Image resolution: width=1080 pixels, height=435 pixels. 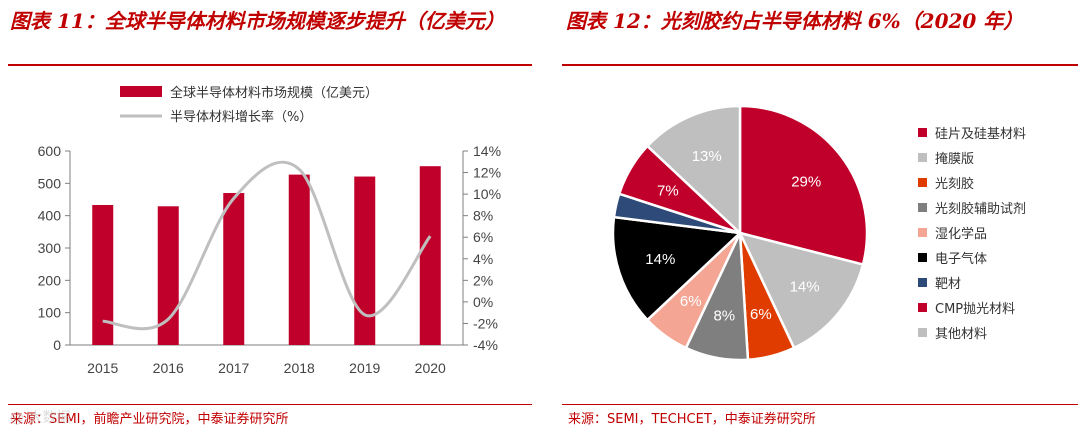 I want to click on right-y-tick-label: 0%, so click(x=483, y=302).